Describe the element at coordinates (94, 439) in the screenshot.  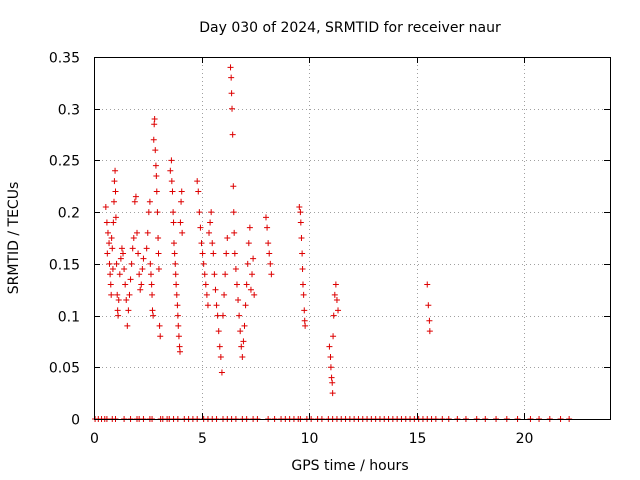
I see `x-tick-label: 0` at that location.